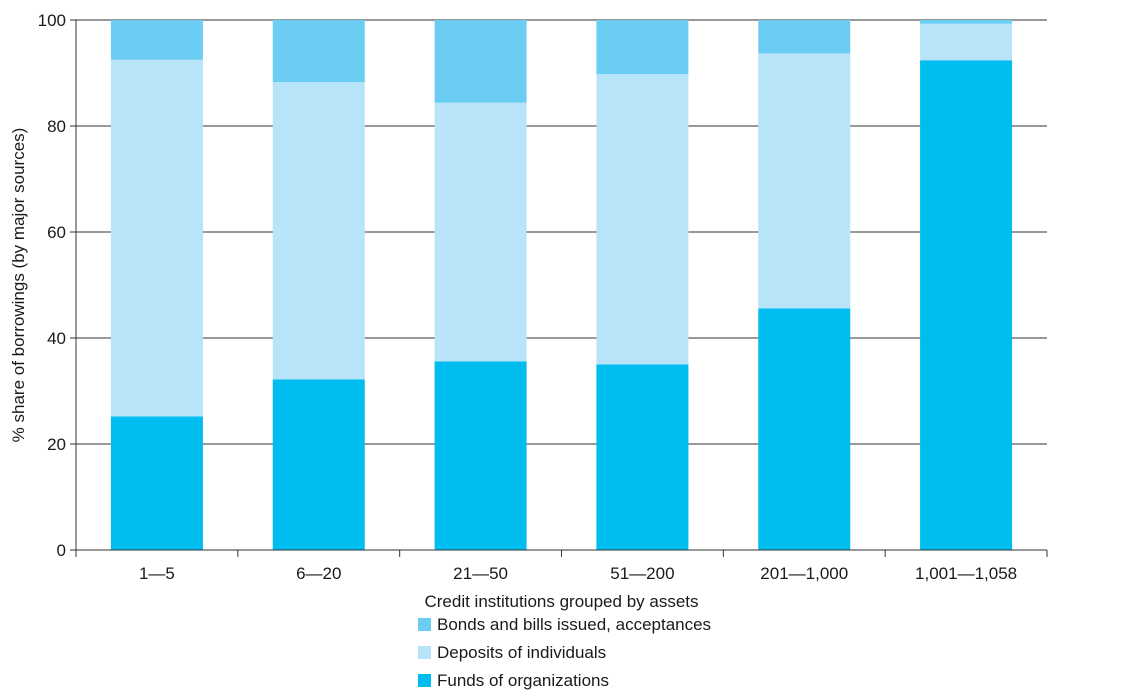 This screenshot has width=1123, height=696. I want to click on y-axis-title: % share of borrowings (by major sources), so click(18, 285).